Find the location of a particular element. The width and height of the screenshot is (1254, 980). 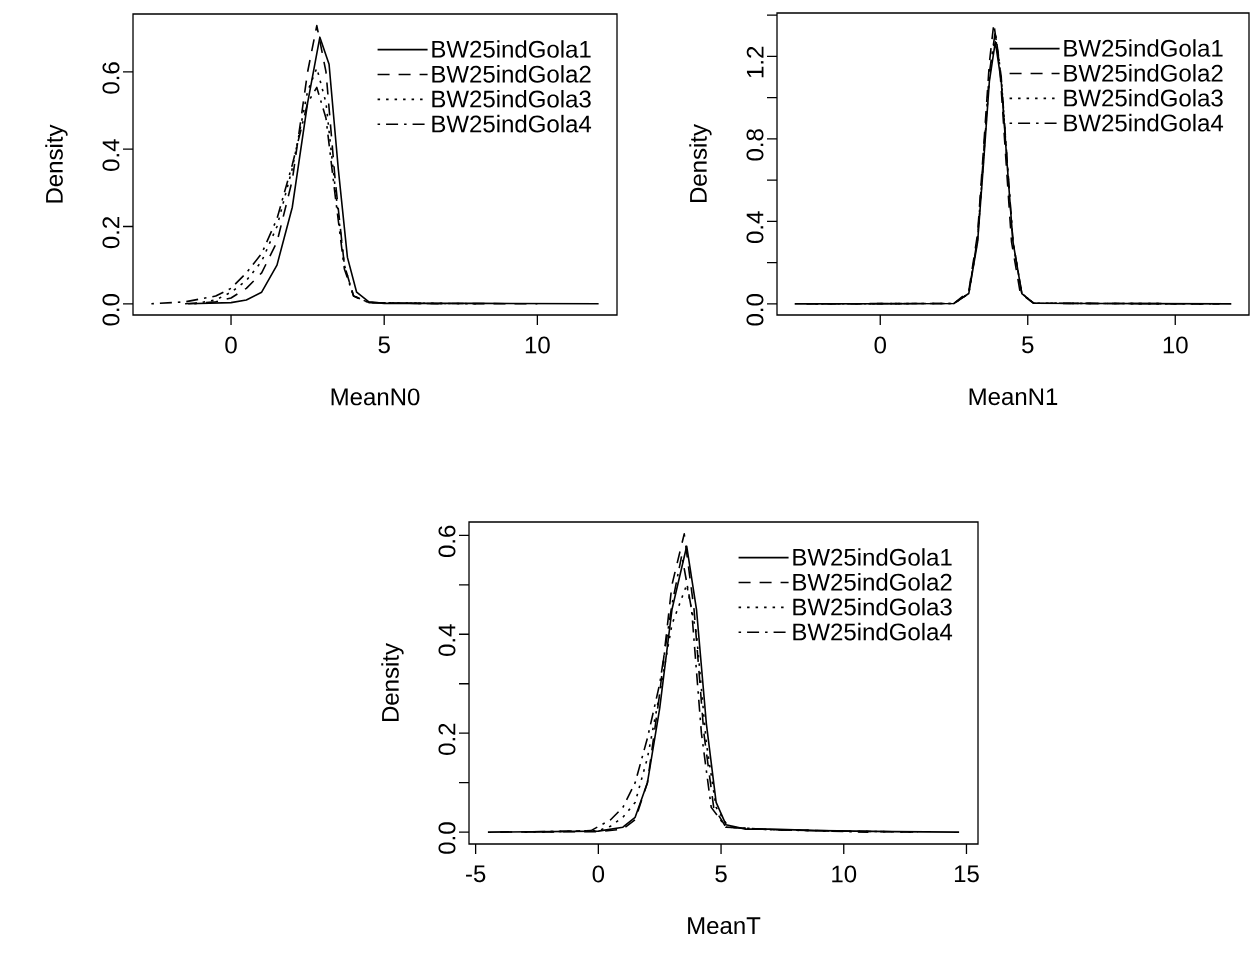

x-axis-title: MeanN1 is located at coordinates (1013, 397).